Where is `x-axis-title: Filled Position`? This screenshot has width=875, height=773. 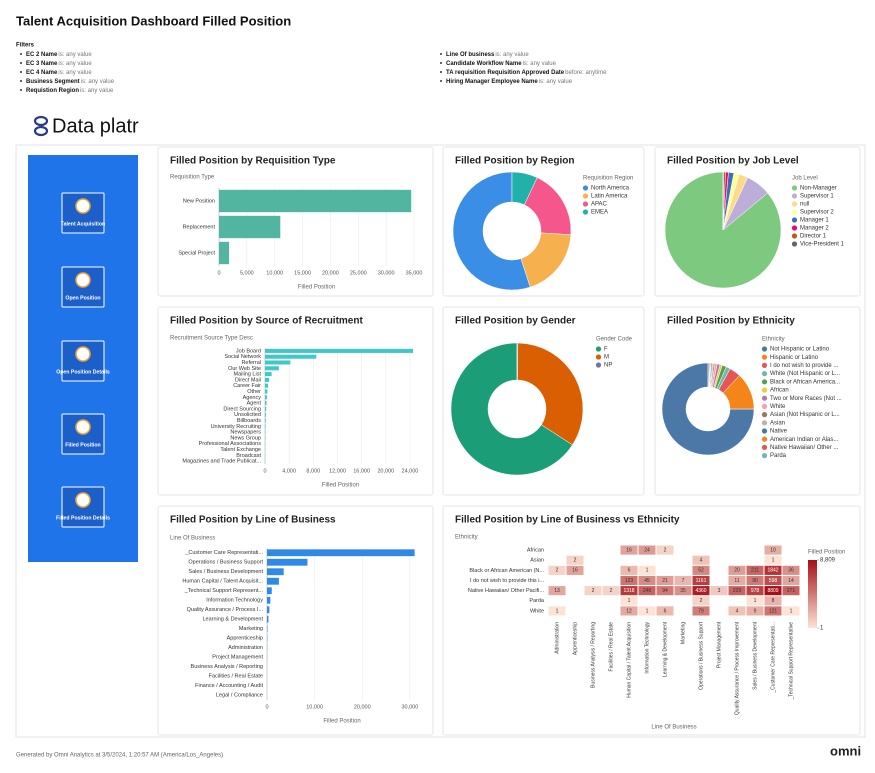 x-axis-title: Filled Position is located at coordinates (340, 486).